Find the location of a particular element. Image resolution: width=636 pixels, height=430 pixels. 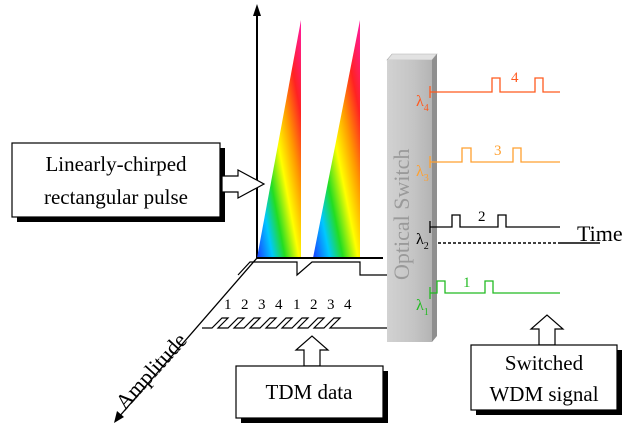

channel-1-slot-label: 1 is located at coordinates (467, 283).